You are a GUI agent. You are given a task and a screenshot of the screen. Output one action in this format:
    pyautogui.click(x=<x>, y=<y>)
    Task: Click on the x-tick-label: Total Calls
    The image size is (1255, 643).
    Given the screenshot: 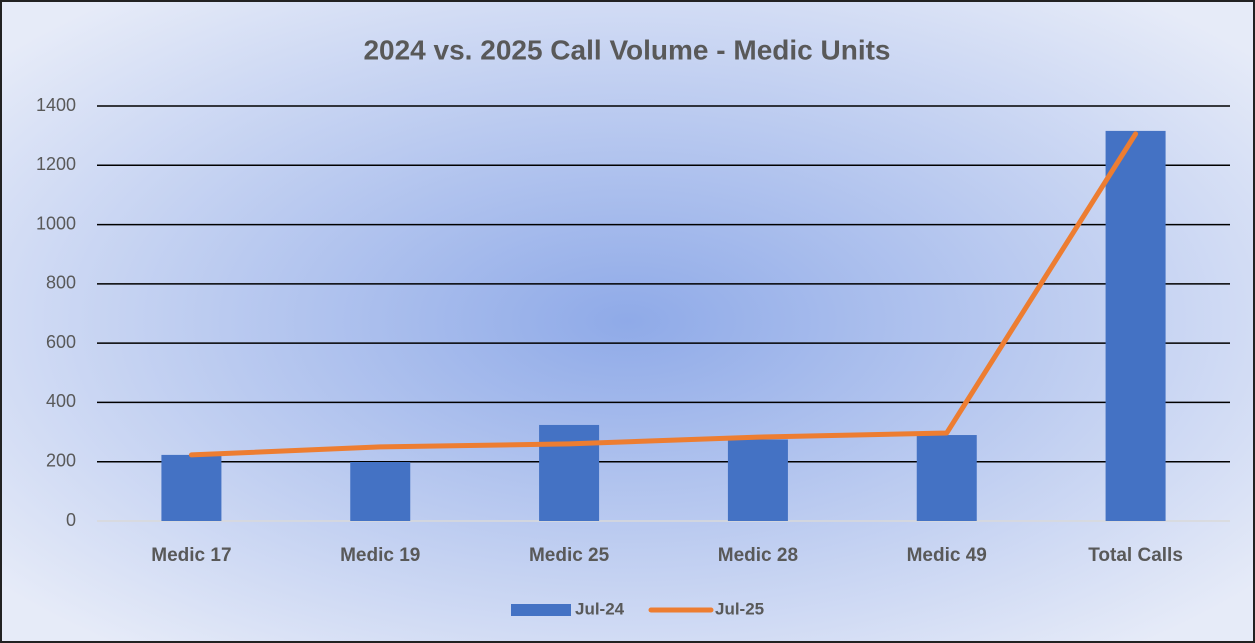 What is the action you would take?
    pyautogui.click(x=1135, y=555)
    